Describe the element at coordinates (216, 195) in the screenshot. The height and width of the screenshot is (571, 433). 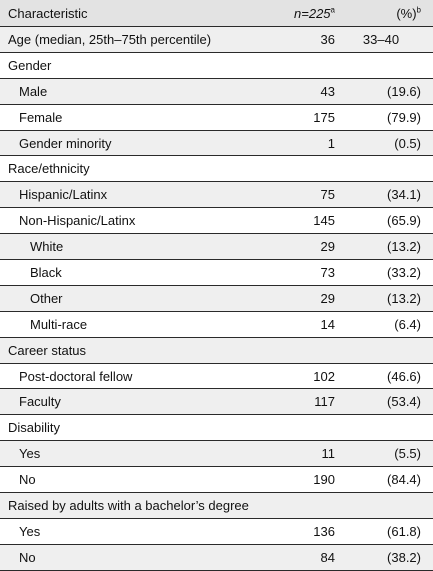
I see `table-row: Hispanic/Latinx 75 (34.1)` at that location.